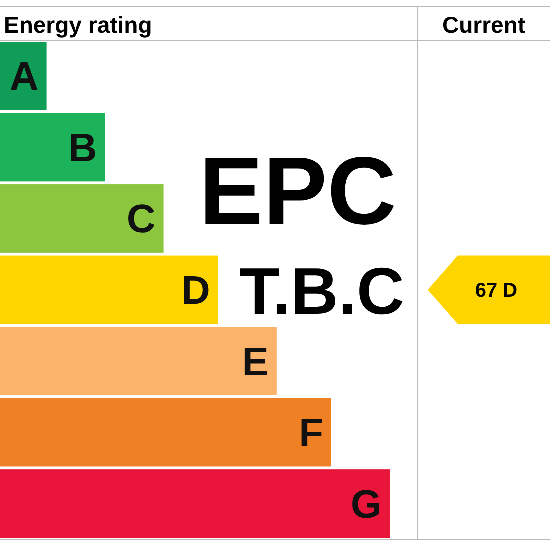 This screenshot has width=550, height=550. What do you see at coordinates (78, 25) in the screenshot?
I see `chart-title: Energy rating` at bounding box center [78, 25].